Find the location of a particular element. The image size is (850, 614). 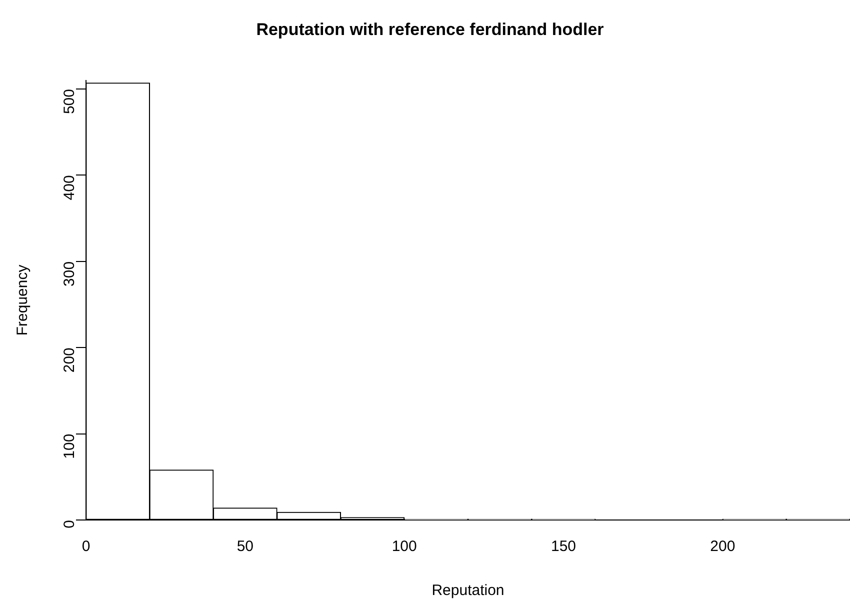

y-tick-label: 400 is located at coordinates (69, 187).